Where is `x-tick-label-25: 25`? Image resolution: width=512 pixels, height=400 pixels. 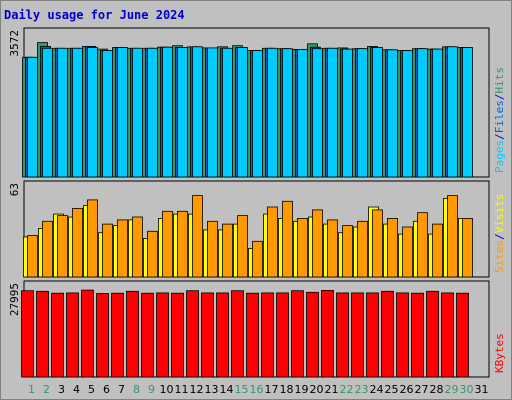
x-tick-label-25: 25 is located at coordinates (392, 389).